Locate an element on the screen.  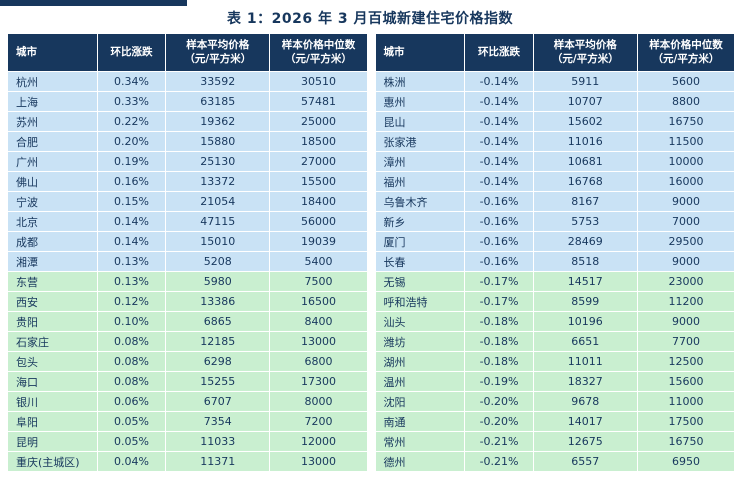
median-price-cell: 18400 is located at coordinates (318, 201).